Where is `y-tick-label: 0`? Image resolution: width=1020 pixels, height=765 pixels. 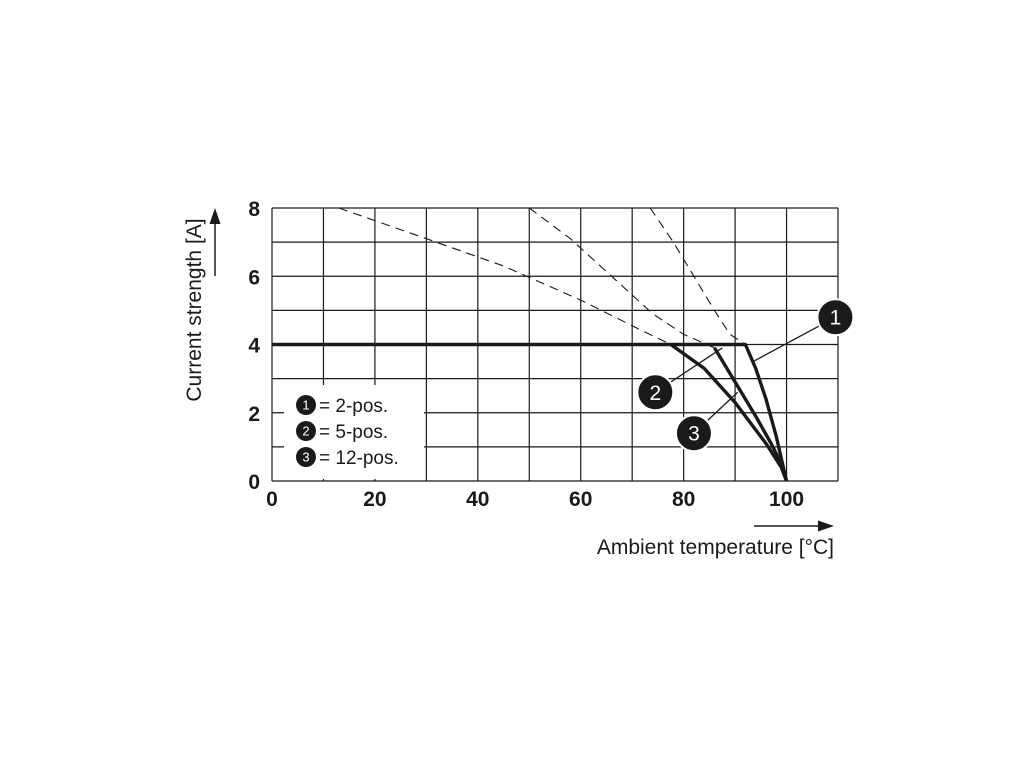 y-tick-label: 0 is located at coordinates (254, 482).